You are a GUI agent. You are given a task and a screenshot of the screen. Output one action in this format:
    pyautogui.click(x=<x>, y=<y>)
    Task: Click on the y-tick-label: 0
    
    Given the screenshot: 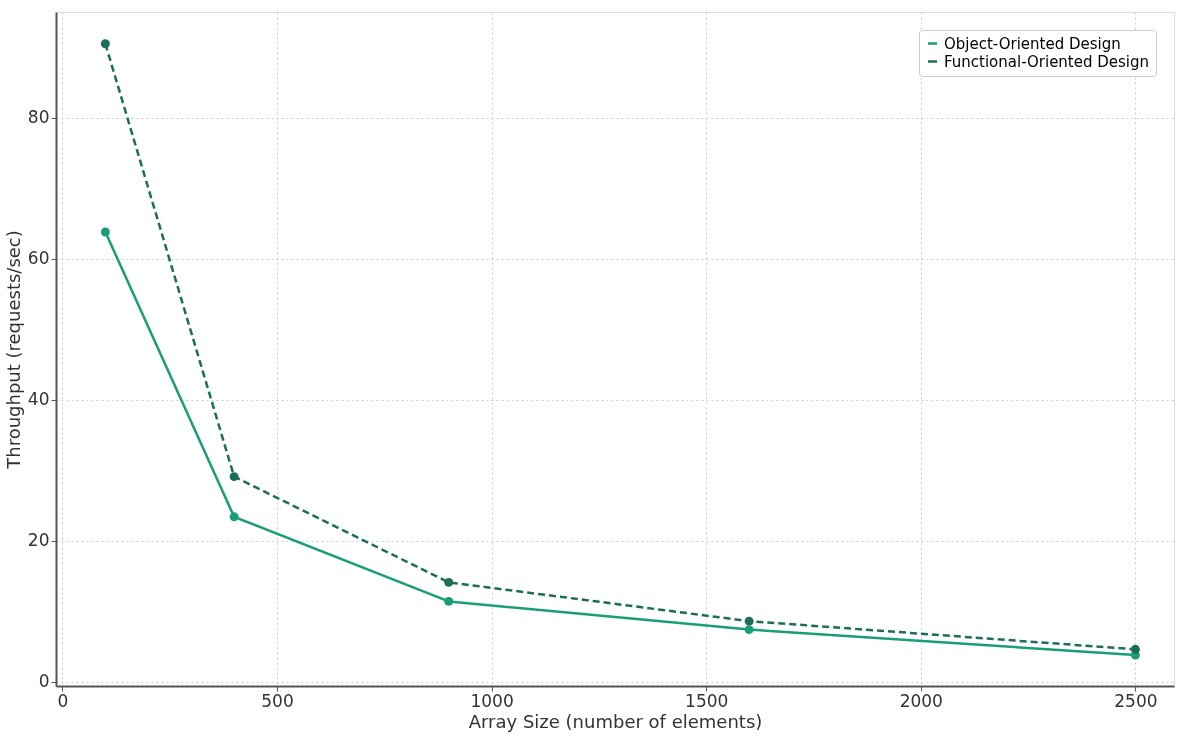 What is the action you would take?
    pyautogui.click(x=44, y=681)
    